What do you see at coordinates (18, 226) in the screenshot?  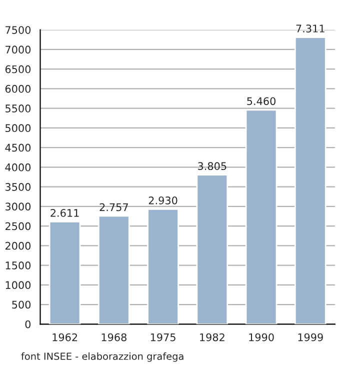 I see `y-tick-label: 2500` at bounding box center [18, 226].